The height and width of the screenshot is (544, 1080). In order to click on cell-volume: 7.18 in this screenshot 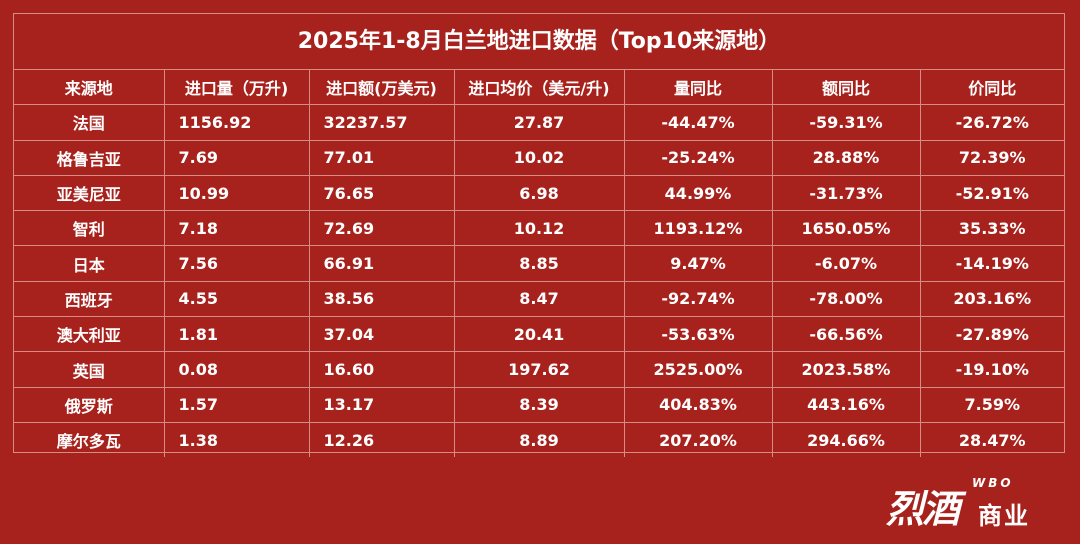, I will do `click(237, 228)`.